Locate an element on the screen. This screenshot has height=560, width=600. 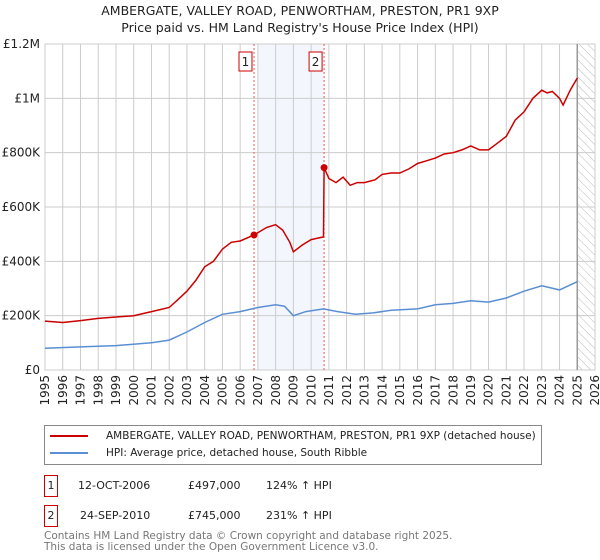
x-tick-label: 2013 is located at coordinates (365, 390).